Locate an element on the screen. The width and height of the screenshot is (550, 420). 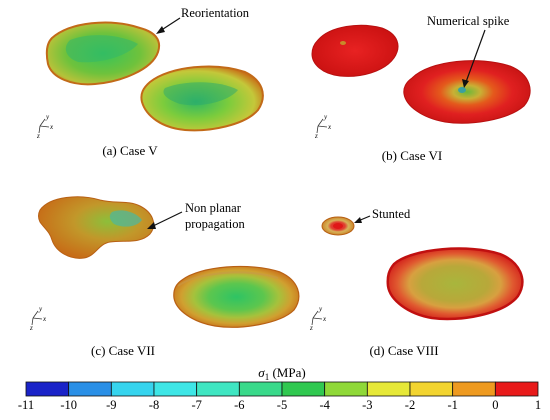
axis-triad-b: y x z is located at coordinates (323, 126).